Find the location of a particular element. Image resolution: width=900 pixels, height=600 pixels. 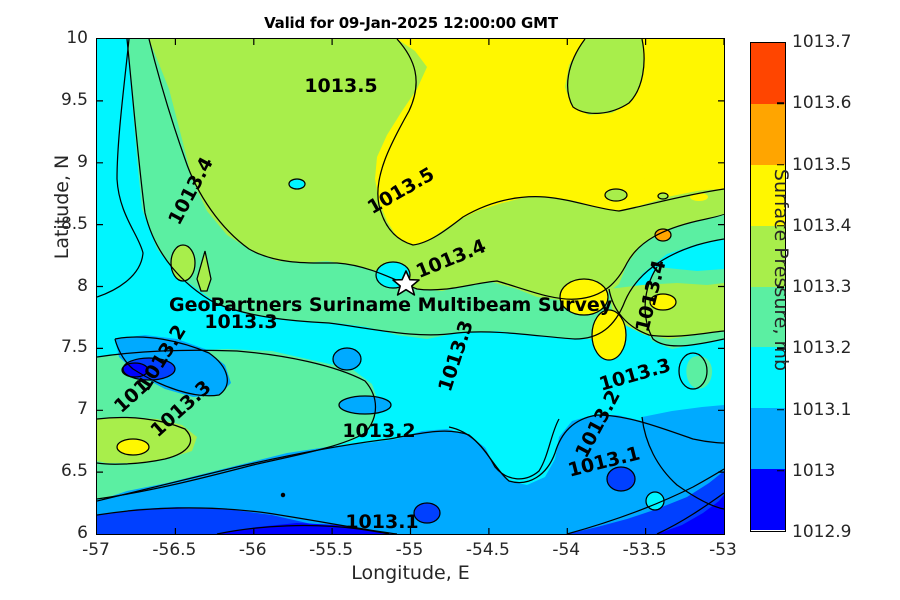

fill-orange-dot is located at coordinates (663, 235).